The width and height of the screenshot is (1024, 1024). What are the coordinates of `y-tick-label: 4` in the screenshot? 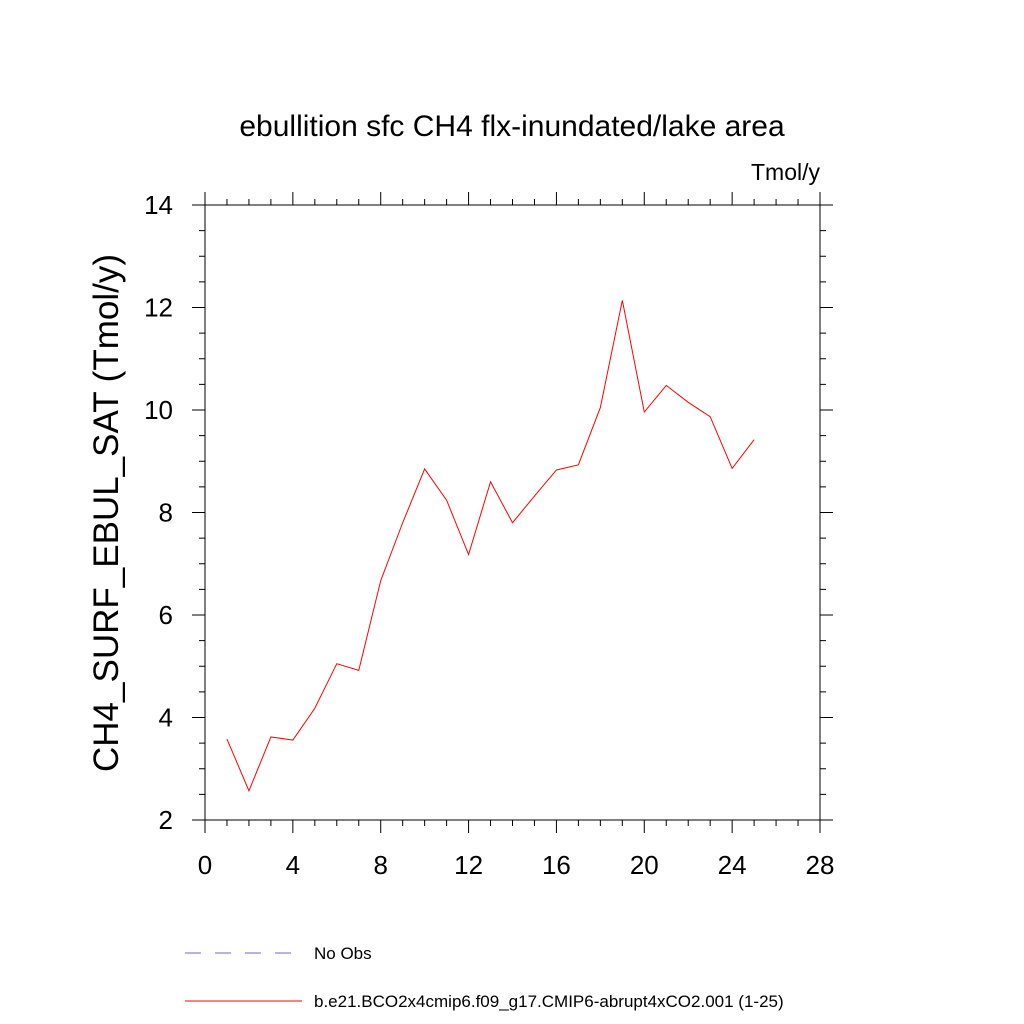 It's located at (166, 718).